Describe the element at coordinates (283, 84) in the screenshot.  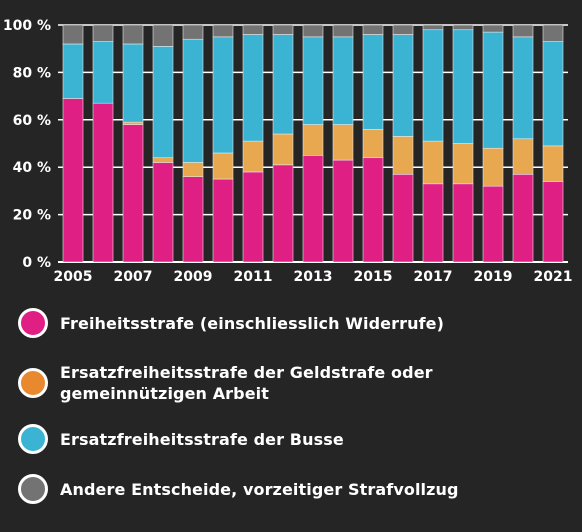
I see `bar-segment-2012-s2` at that location.